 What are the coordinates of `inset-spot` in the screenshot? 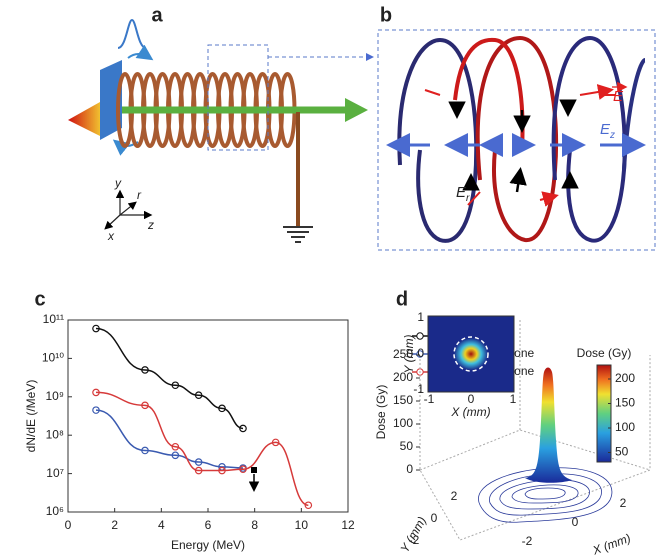 It's located at (471, 354).